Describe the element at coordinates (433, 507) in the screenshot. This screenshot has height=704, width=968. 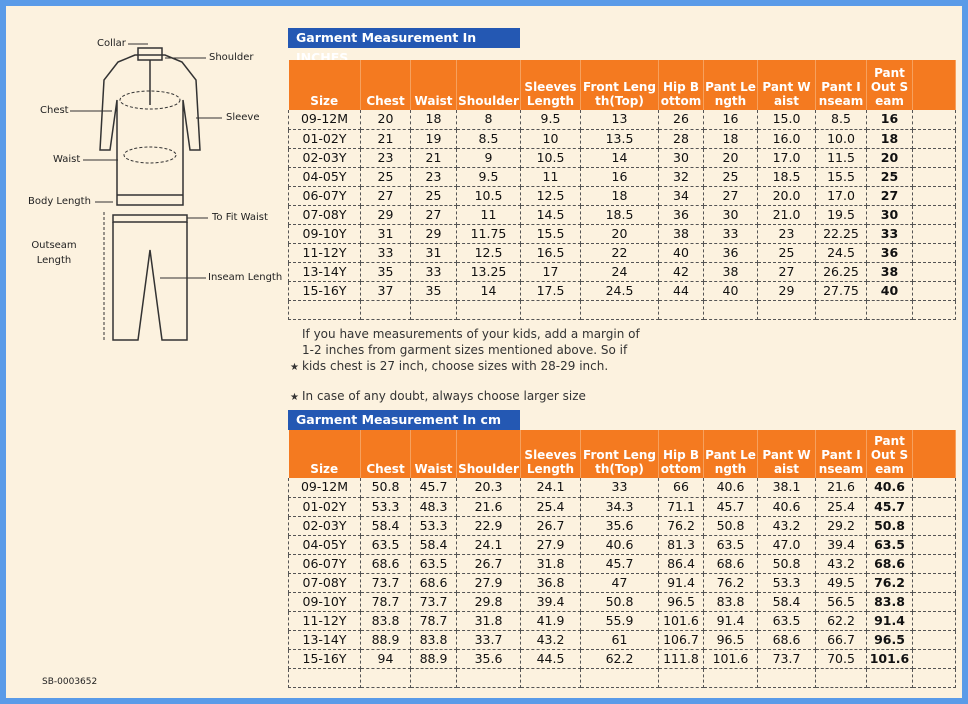
I see `cell: 48.3` at that location.